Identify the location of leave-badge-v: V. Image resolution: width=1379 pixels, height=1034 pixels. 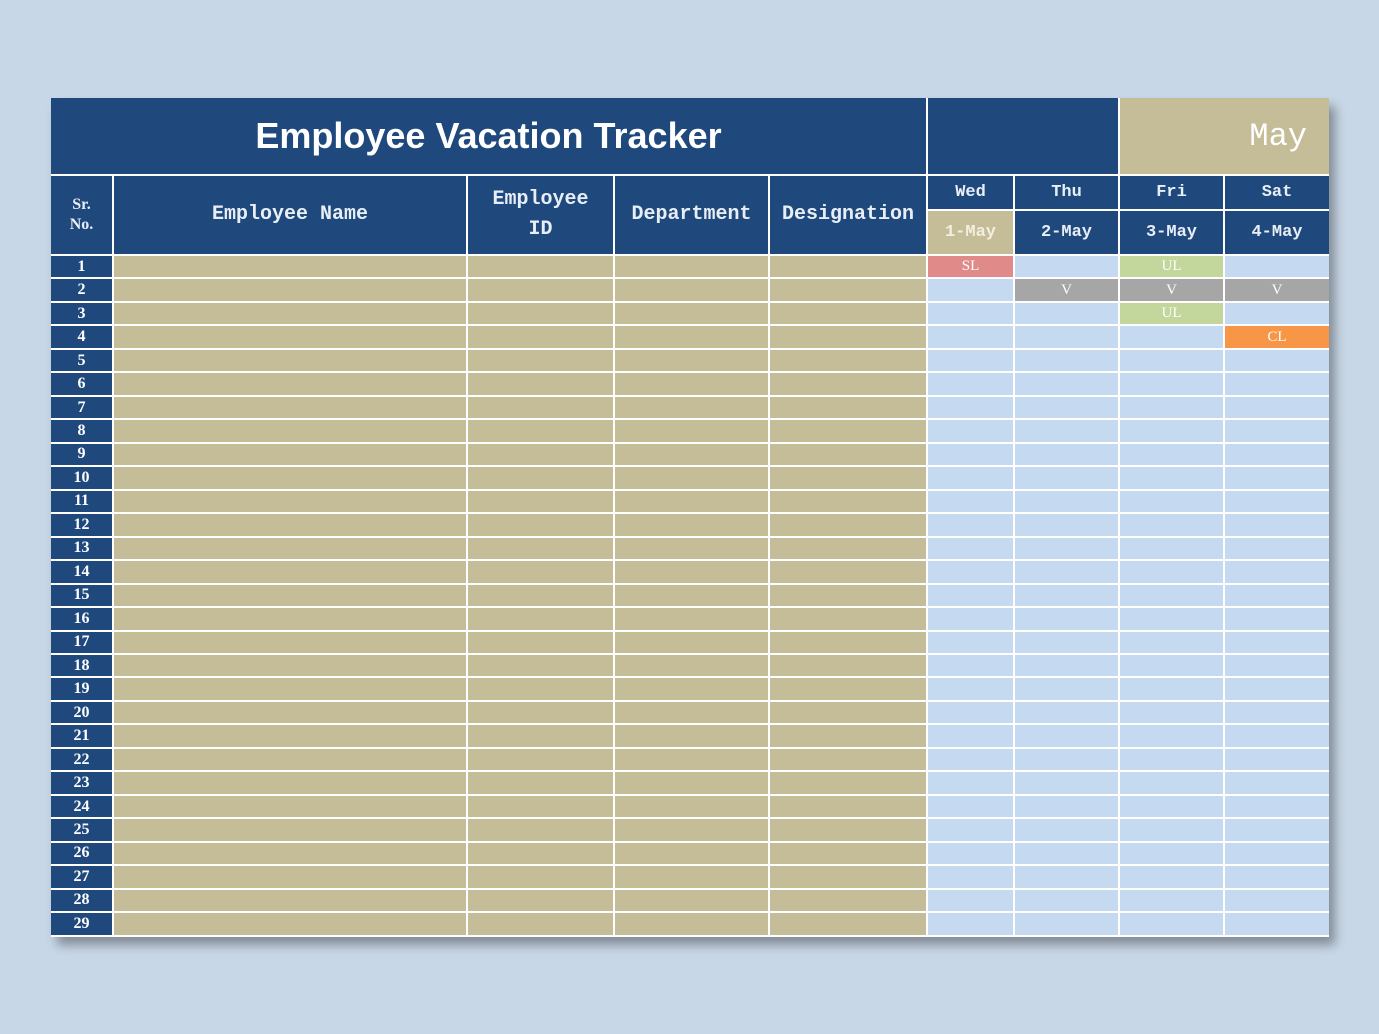
(1277, 290).